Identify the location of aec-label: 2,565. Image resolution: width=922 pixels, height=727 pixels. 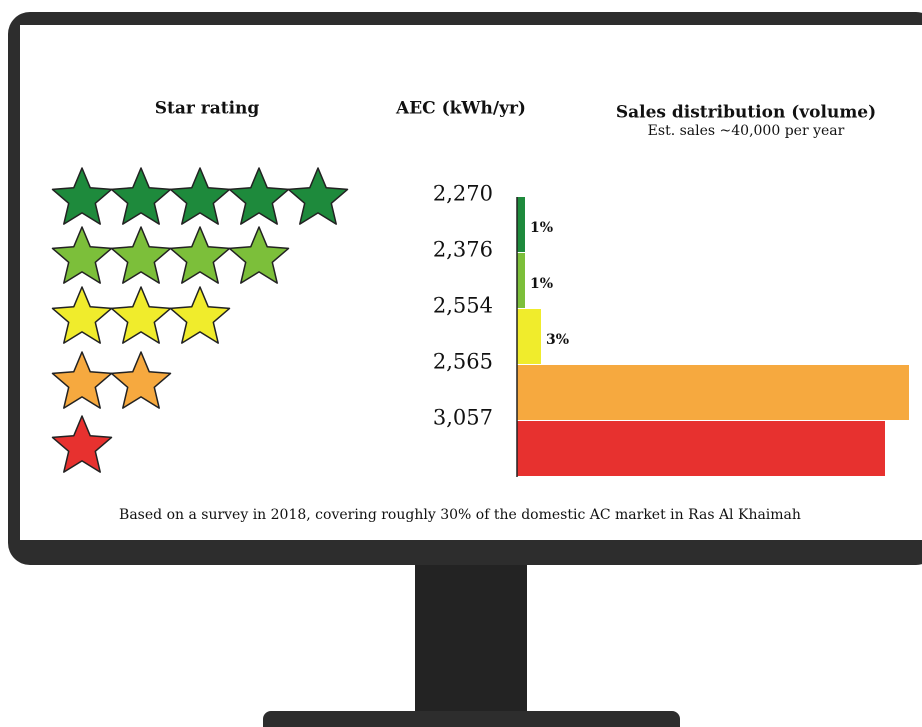
(463, 362).